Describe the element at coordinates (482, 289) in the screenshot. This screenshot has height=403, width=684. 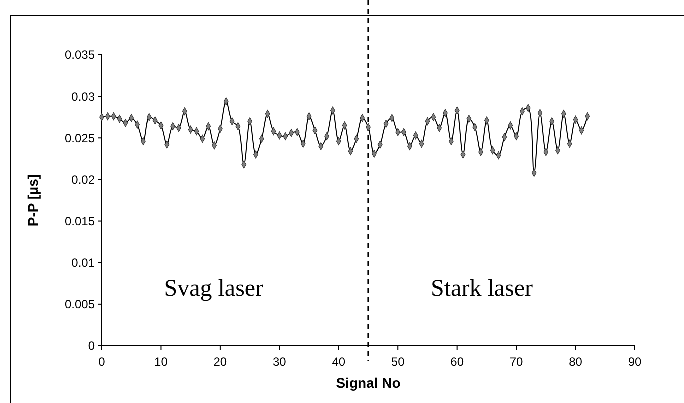
I see `annotation: Stark laser` at that location.